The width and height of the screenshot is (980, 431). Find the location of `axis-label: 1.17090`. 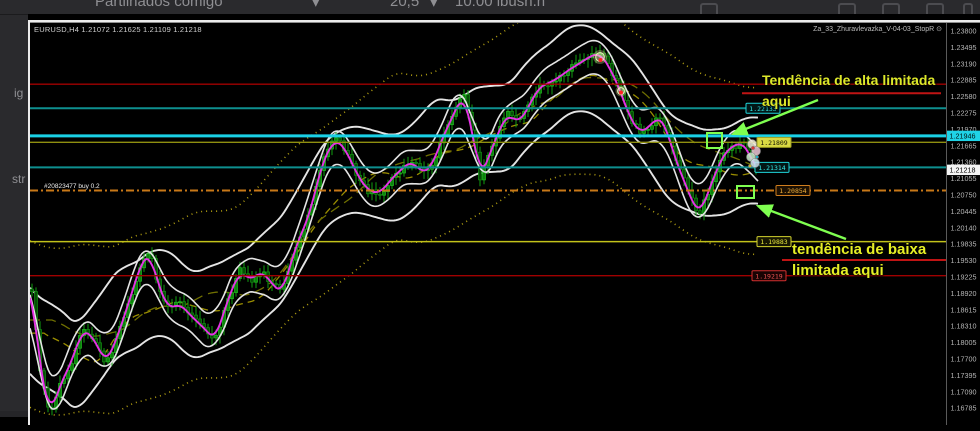

axis-label: 1.17090 is located at coordinates (964, 391).